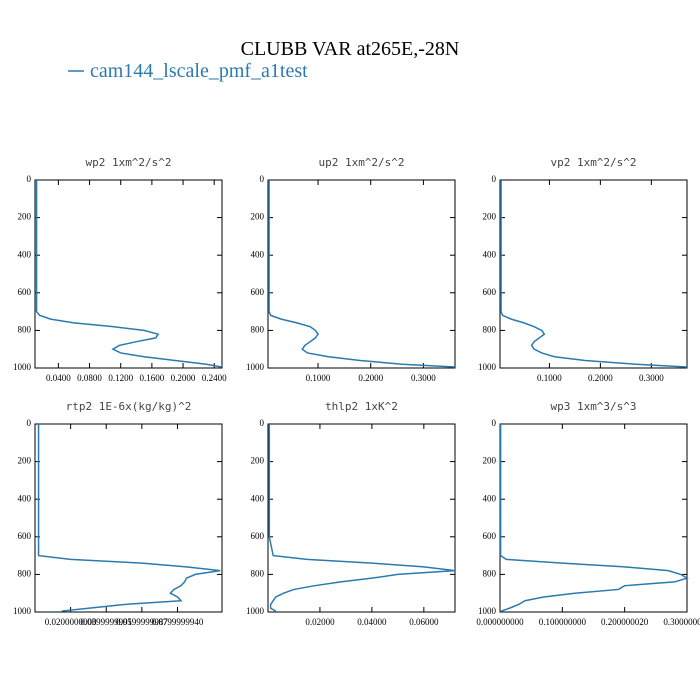 This screenshot has height=700, width=700. I want to click on panel-title: thlp2 1xK^2, so click(361, 406).